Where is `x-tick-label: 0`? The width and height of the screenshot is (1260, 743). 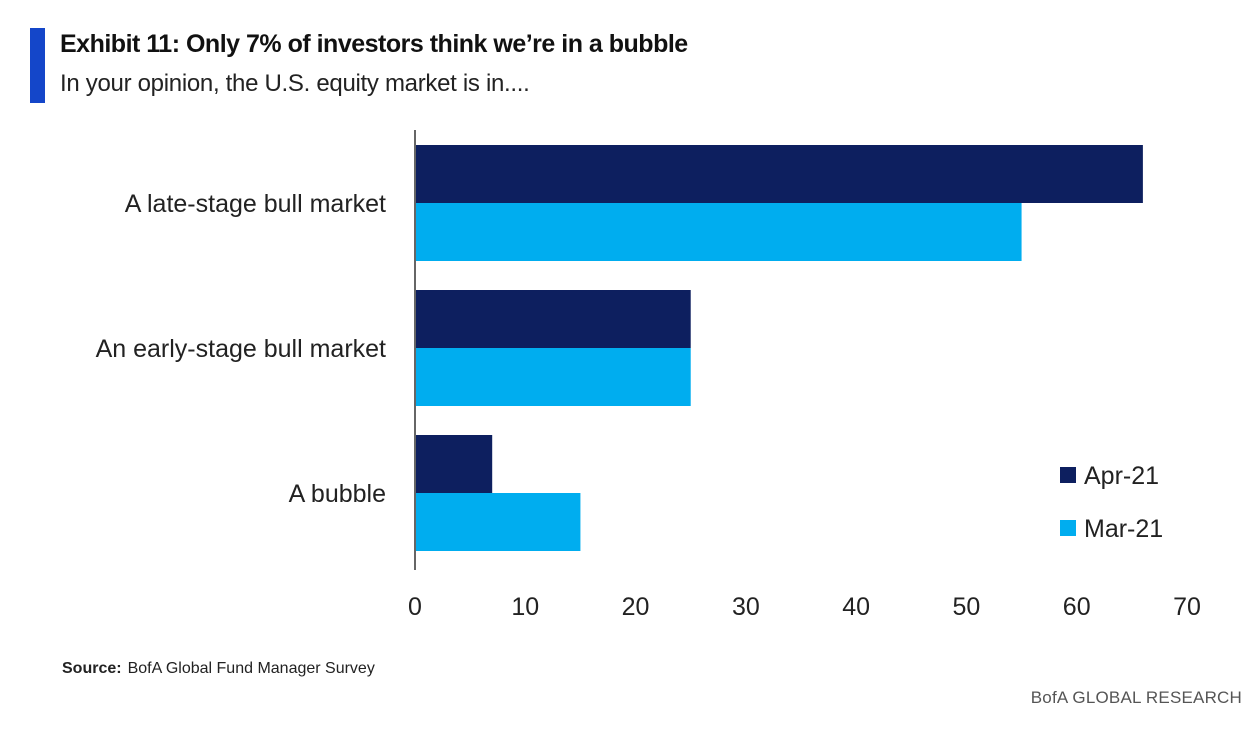 x-tick-label: 0 is located at coordinates (415, 607).